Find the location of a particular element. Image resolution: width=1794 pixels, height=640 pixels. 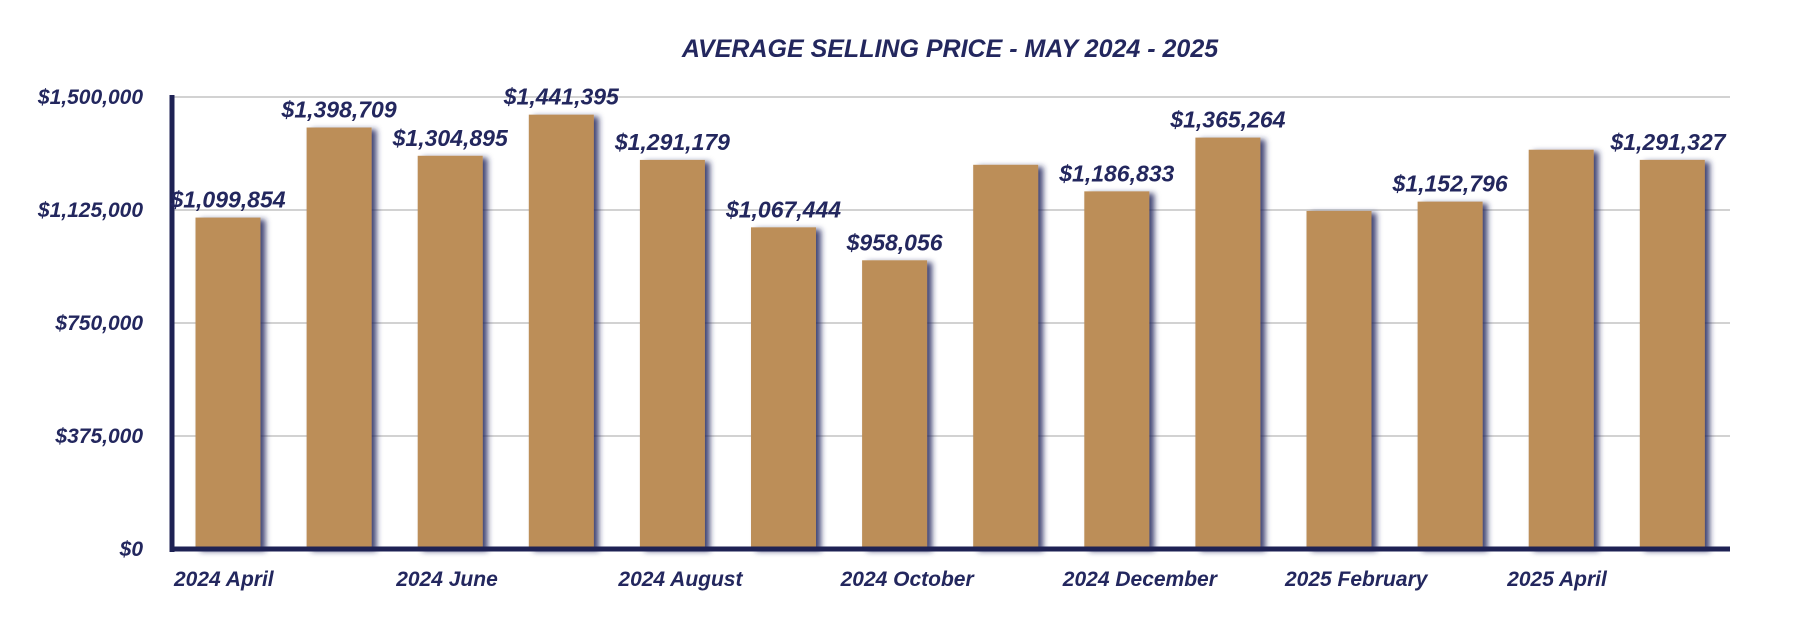

data-label: $1,291,179 is located at coordinates (672, 142).